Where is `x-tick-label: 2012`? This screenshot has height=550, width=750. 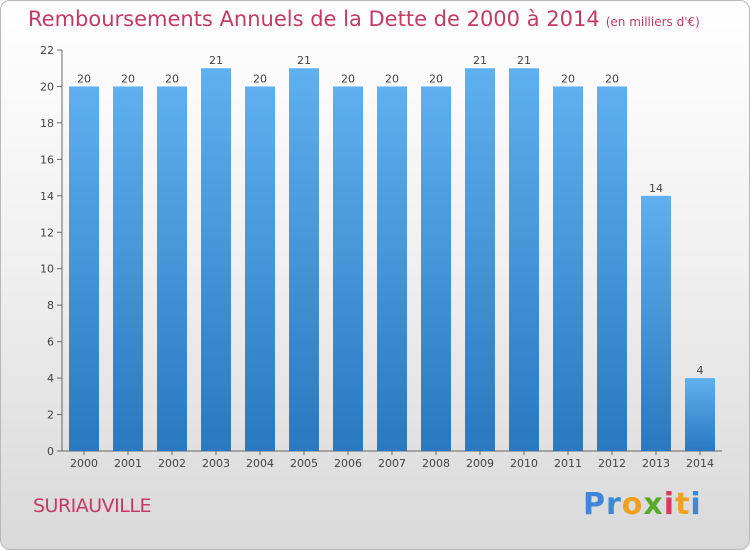
x-tick-label: 2012 is located at coordinates (612, 463).